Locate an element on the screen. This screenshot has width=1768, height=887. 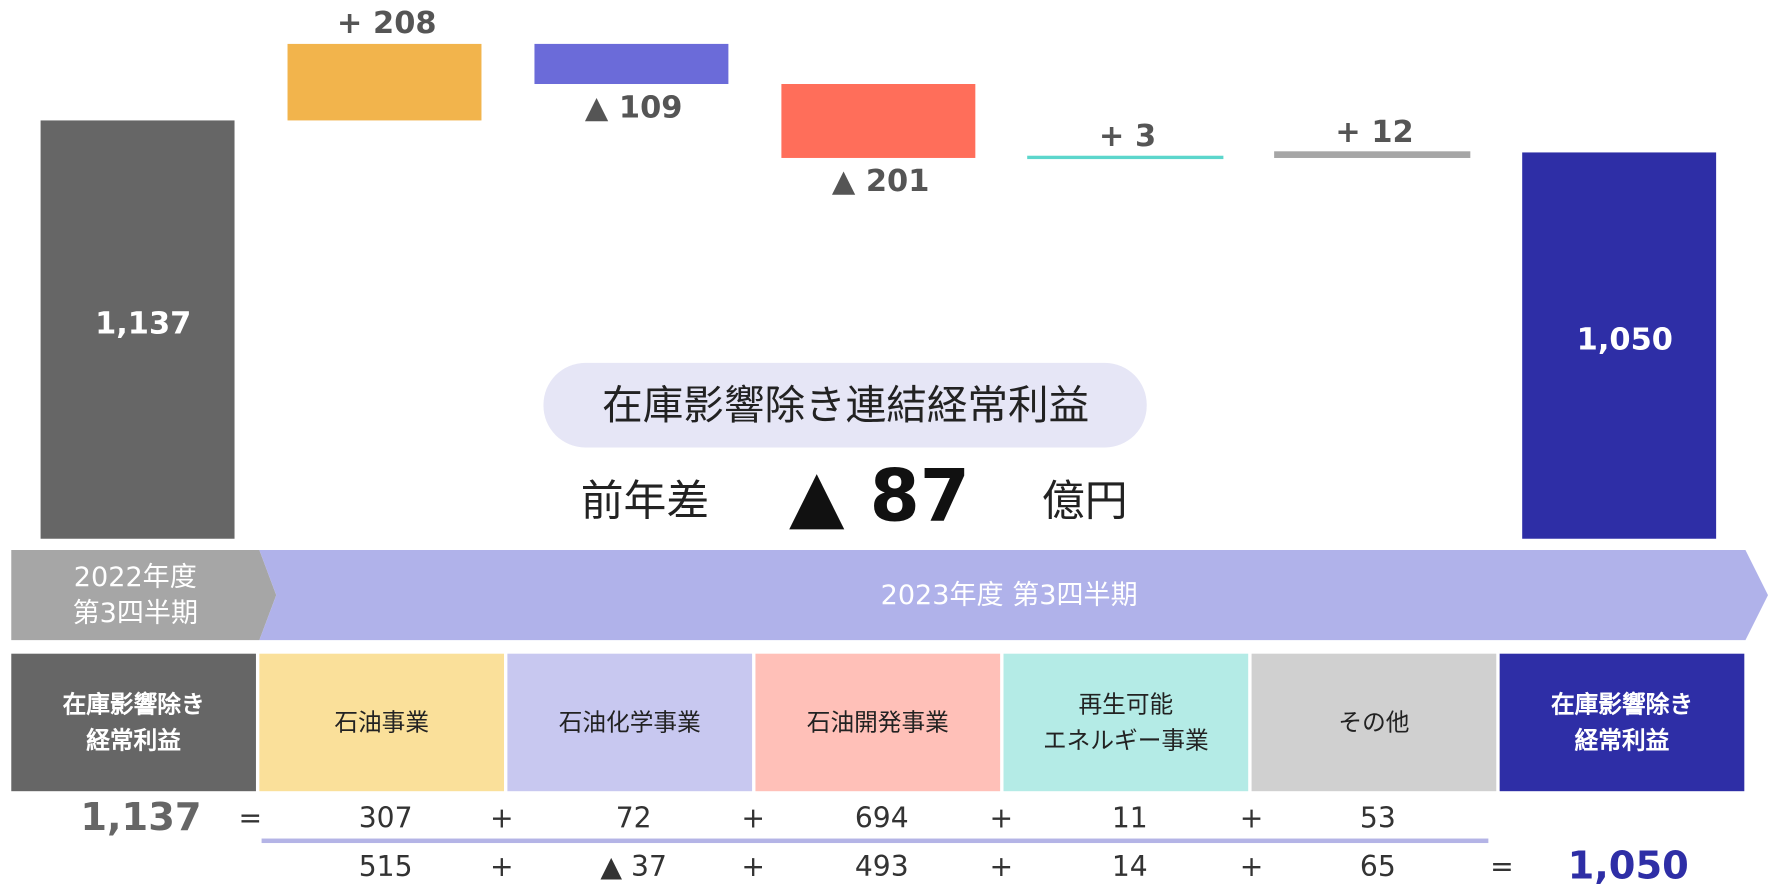
bar-label: ▲ 201 is located at coordinates (881, 181).